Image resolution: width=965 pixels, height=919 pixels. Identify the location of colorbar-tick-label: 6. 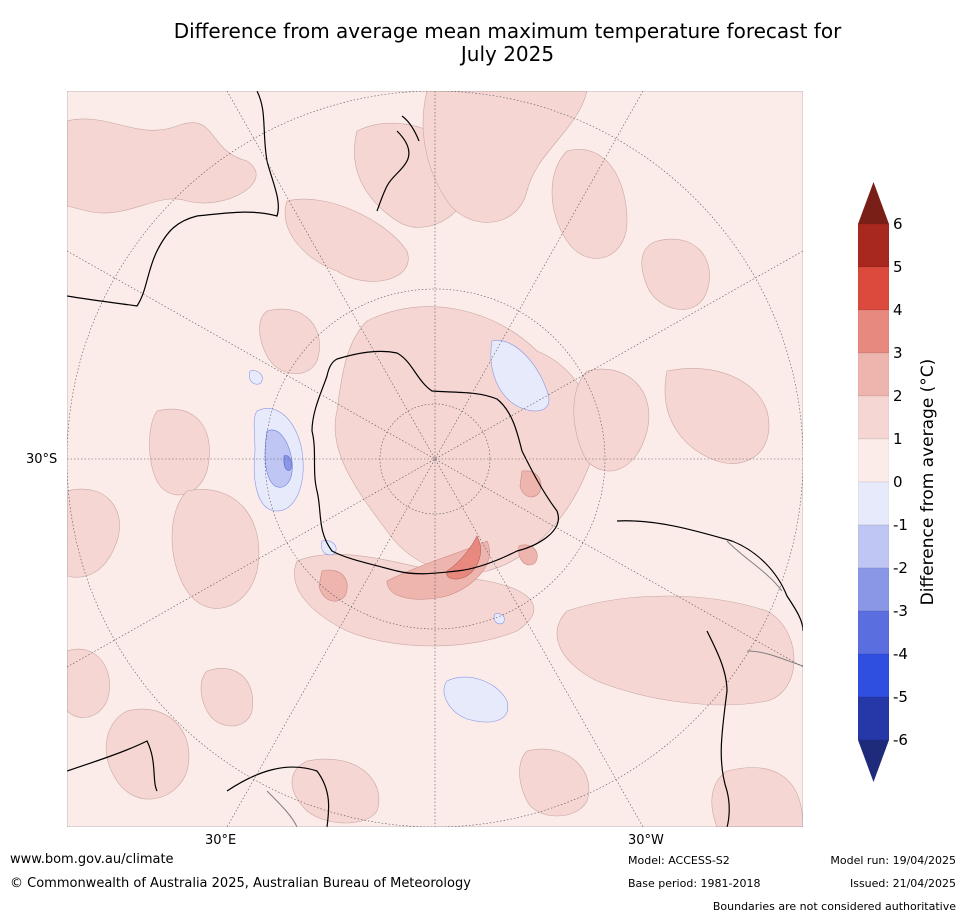
(898, 224).